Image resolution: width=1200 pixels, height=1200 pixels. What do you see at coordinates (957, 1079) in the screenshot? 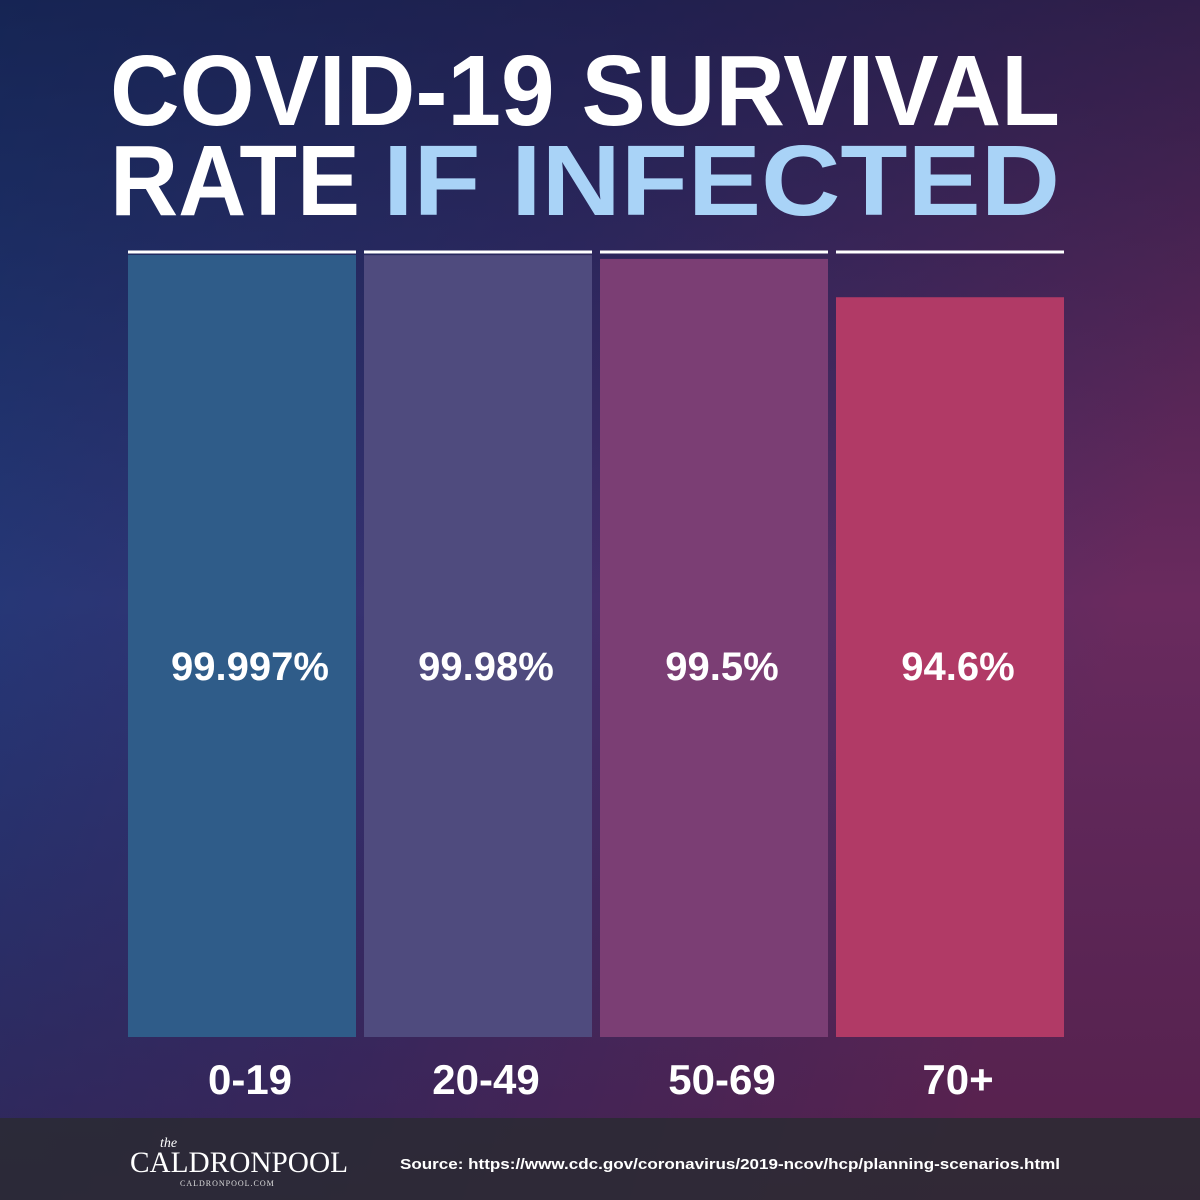
I see `x-tick-label: 70+` at bounding box center [957, 1079].